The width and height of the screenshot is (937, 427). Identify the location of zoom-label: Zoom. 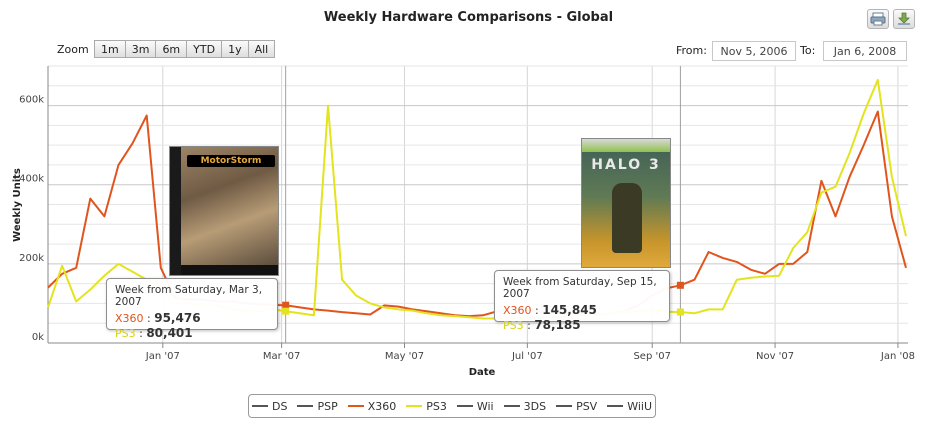
(73, 49).